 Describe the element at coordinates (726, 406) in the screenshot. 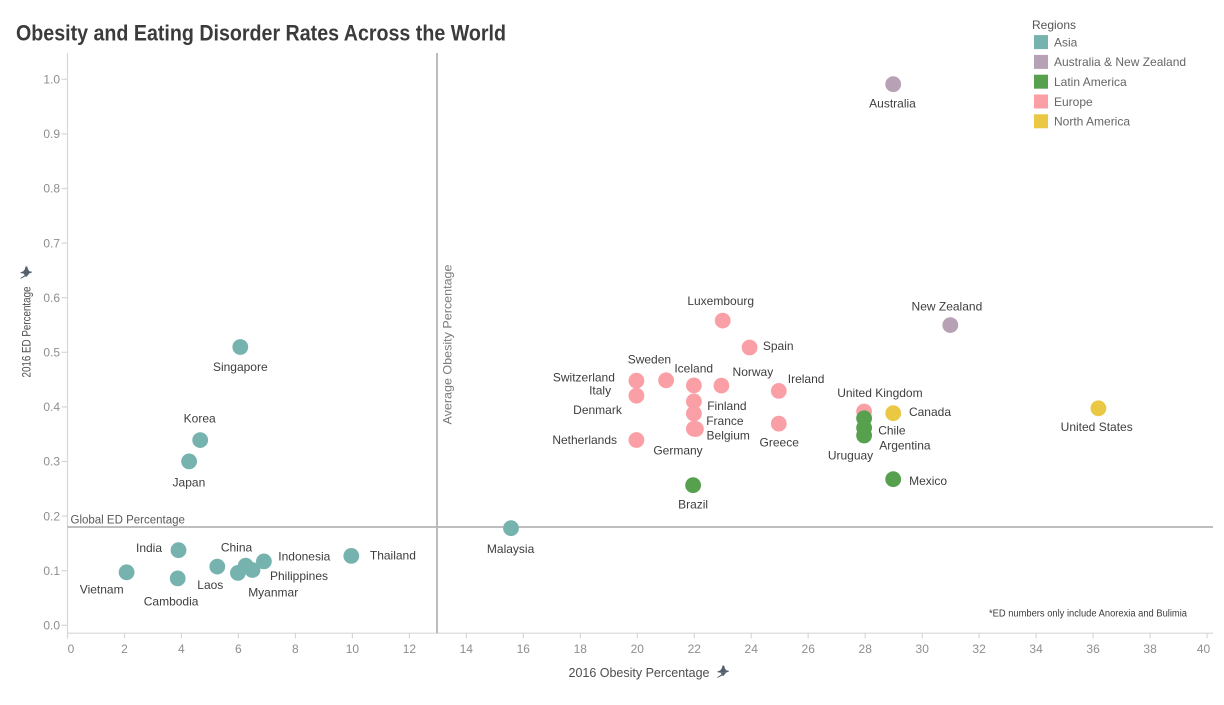

I see `svg-text: Finland` at that location.